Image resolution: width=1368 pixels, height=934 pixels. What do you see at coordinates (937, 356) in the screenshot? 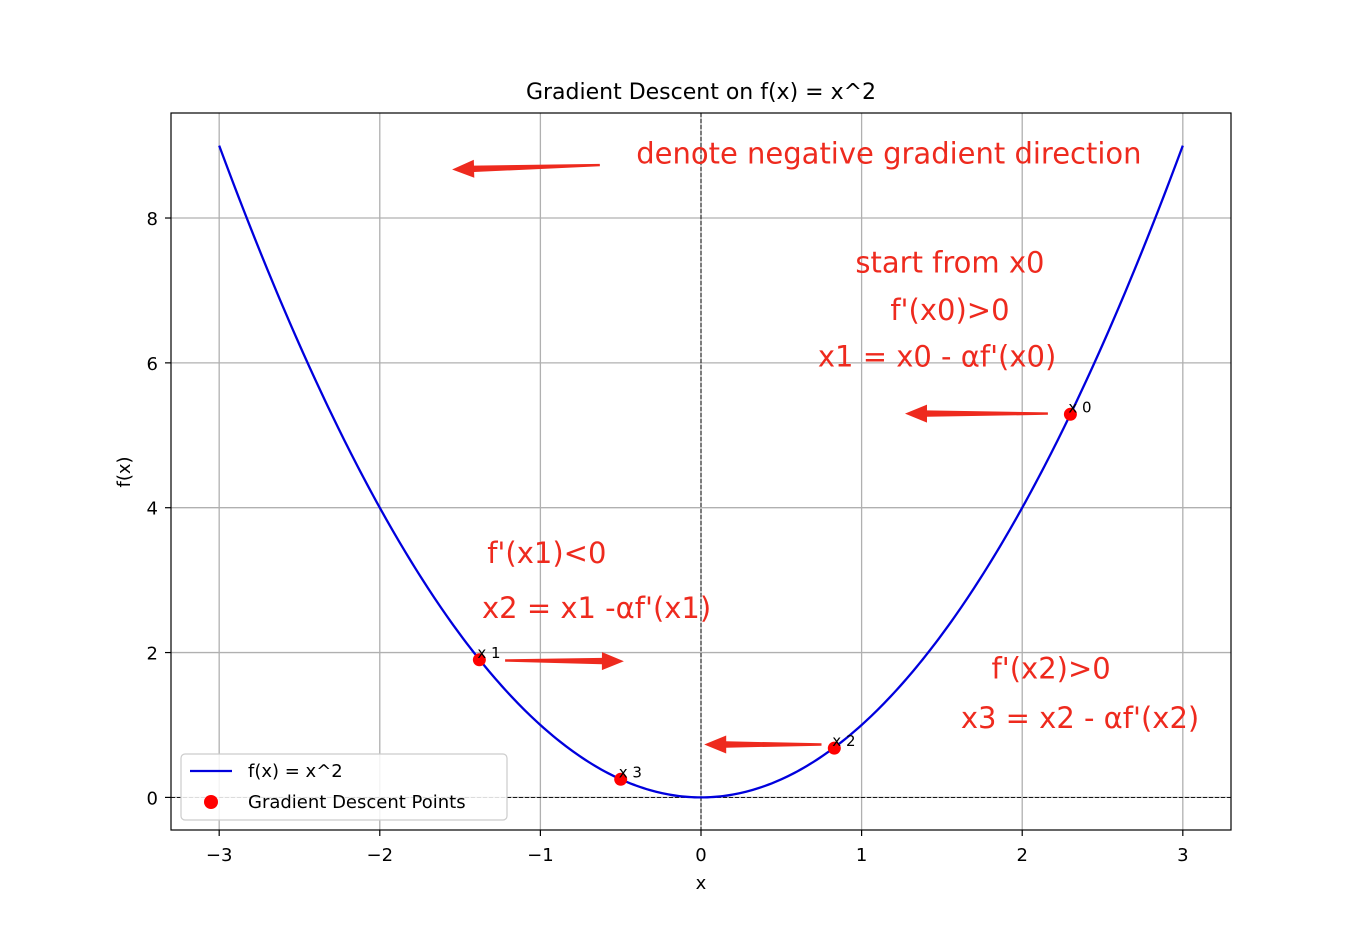
I see `annotation-text: x1 = x0 - αf'(x0)` at bounding box center [937, 356].